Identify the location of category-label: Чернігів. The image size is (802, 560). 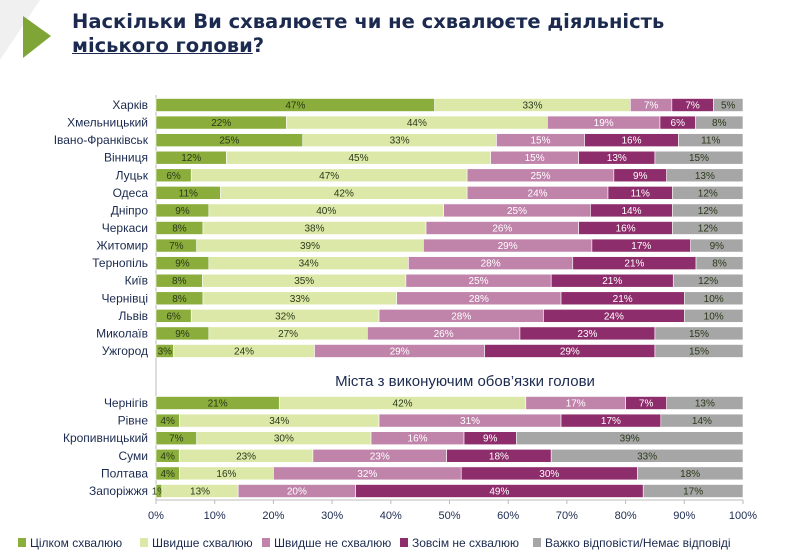
(126, 403).